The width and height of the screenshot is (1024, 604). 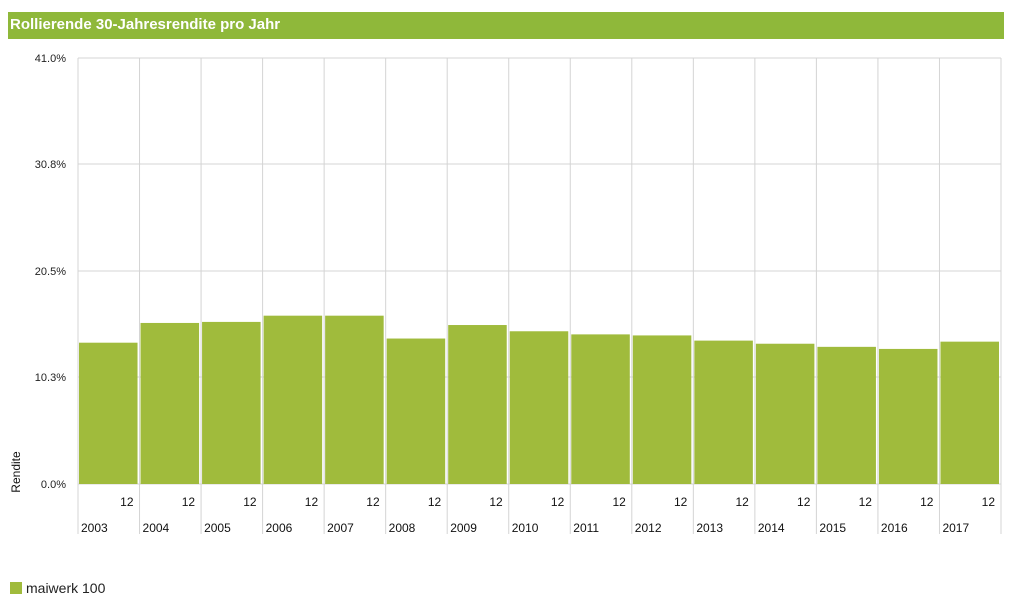 I want to click on y-tick-label: 41.0%, so click(x=50, y=59).